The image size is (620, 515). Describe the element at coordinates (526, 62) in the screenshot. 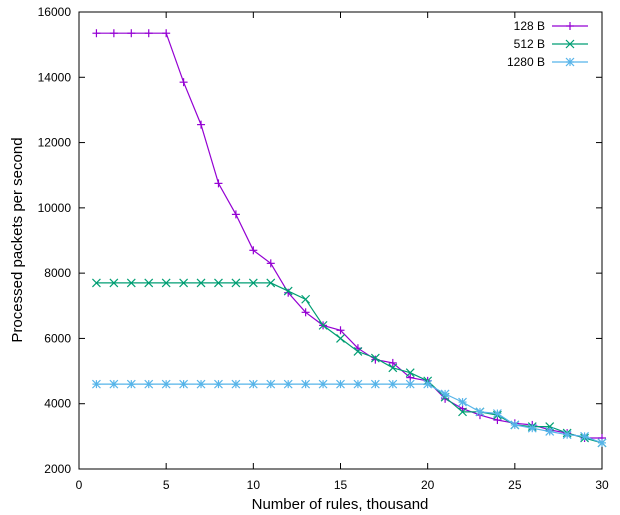

I see `legend-label: 1280 B` at that location.